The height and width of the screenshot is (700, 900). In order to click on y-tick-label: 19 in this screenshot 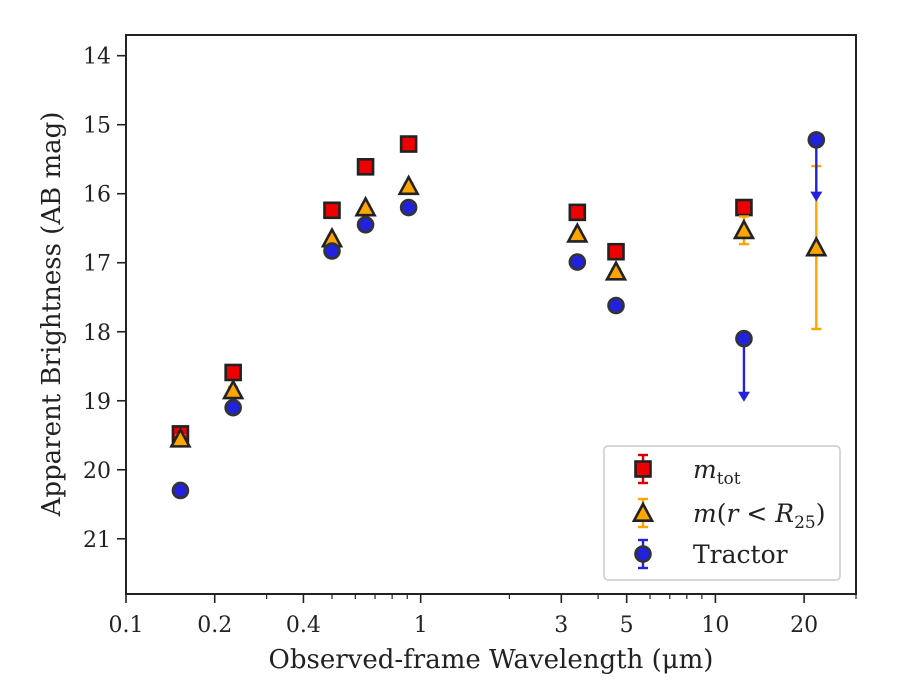, I will do `click(97, 402)`.